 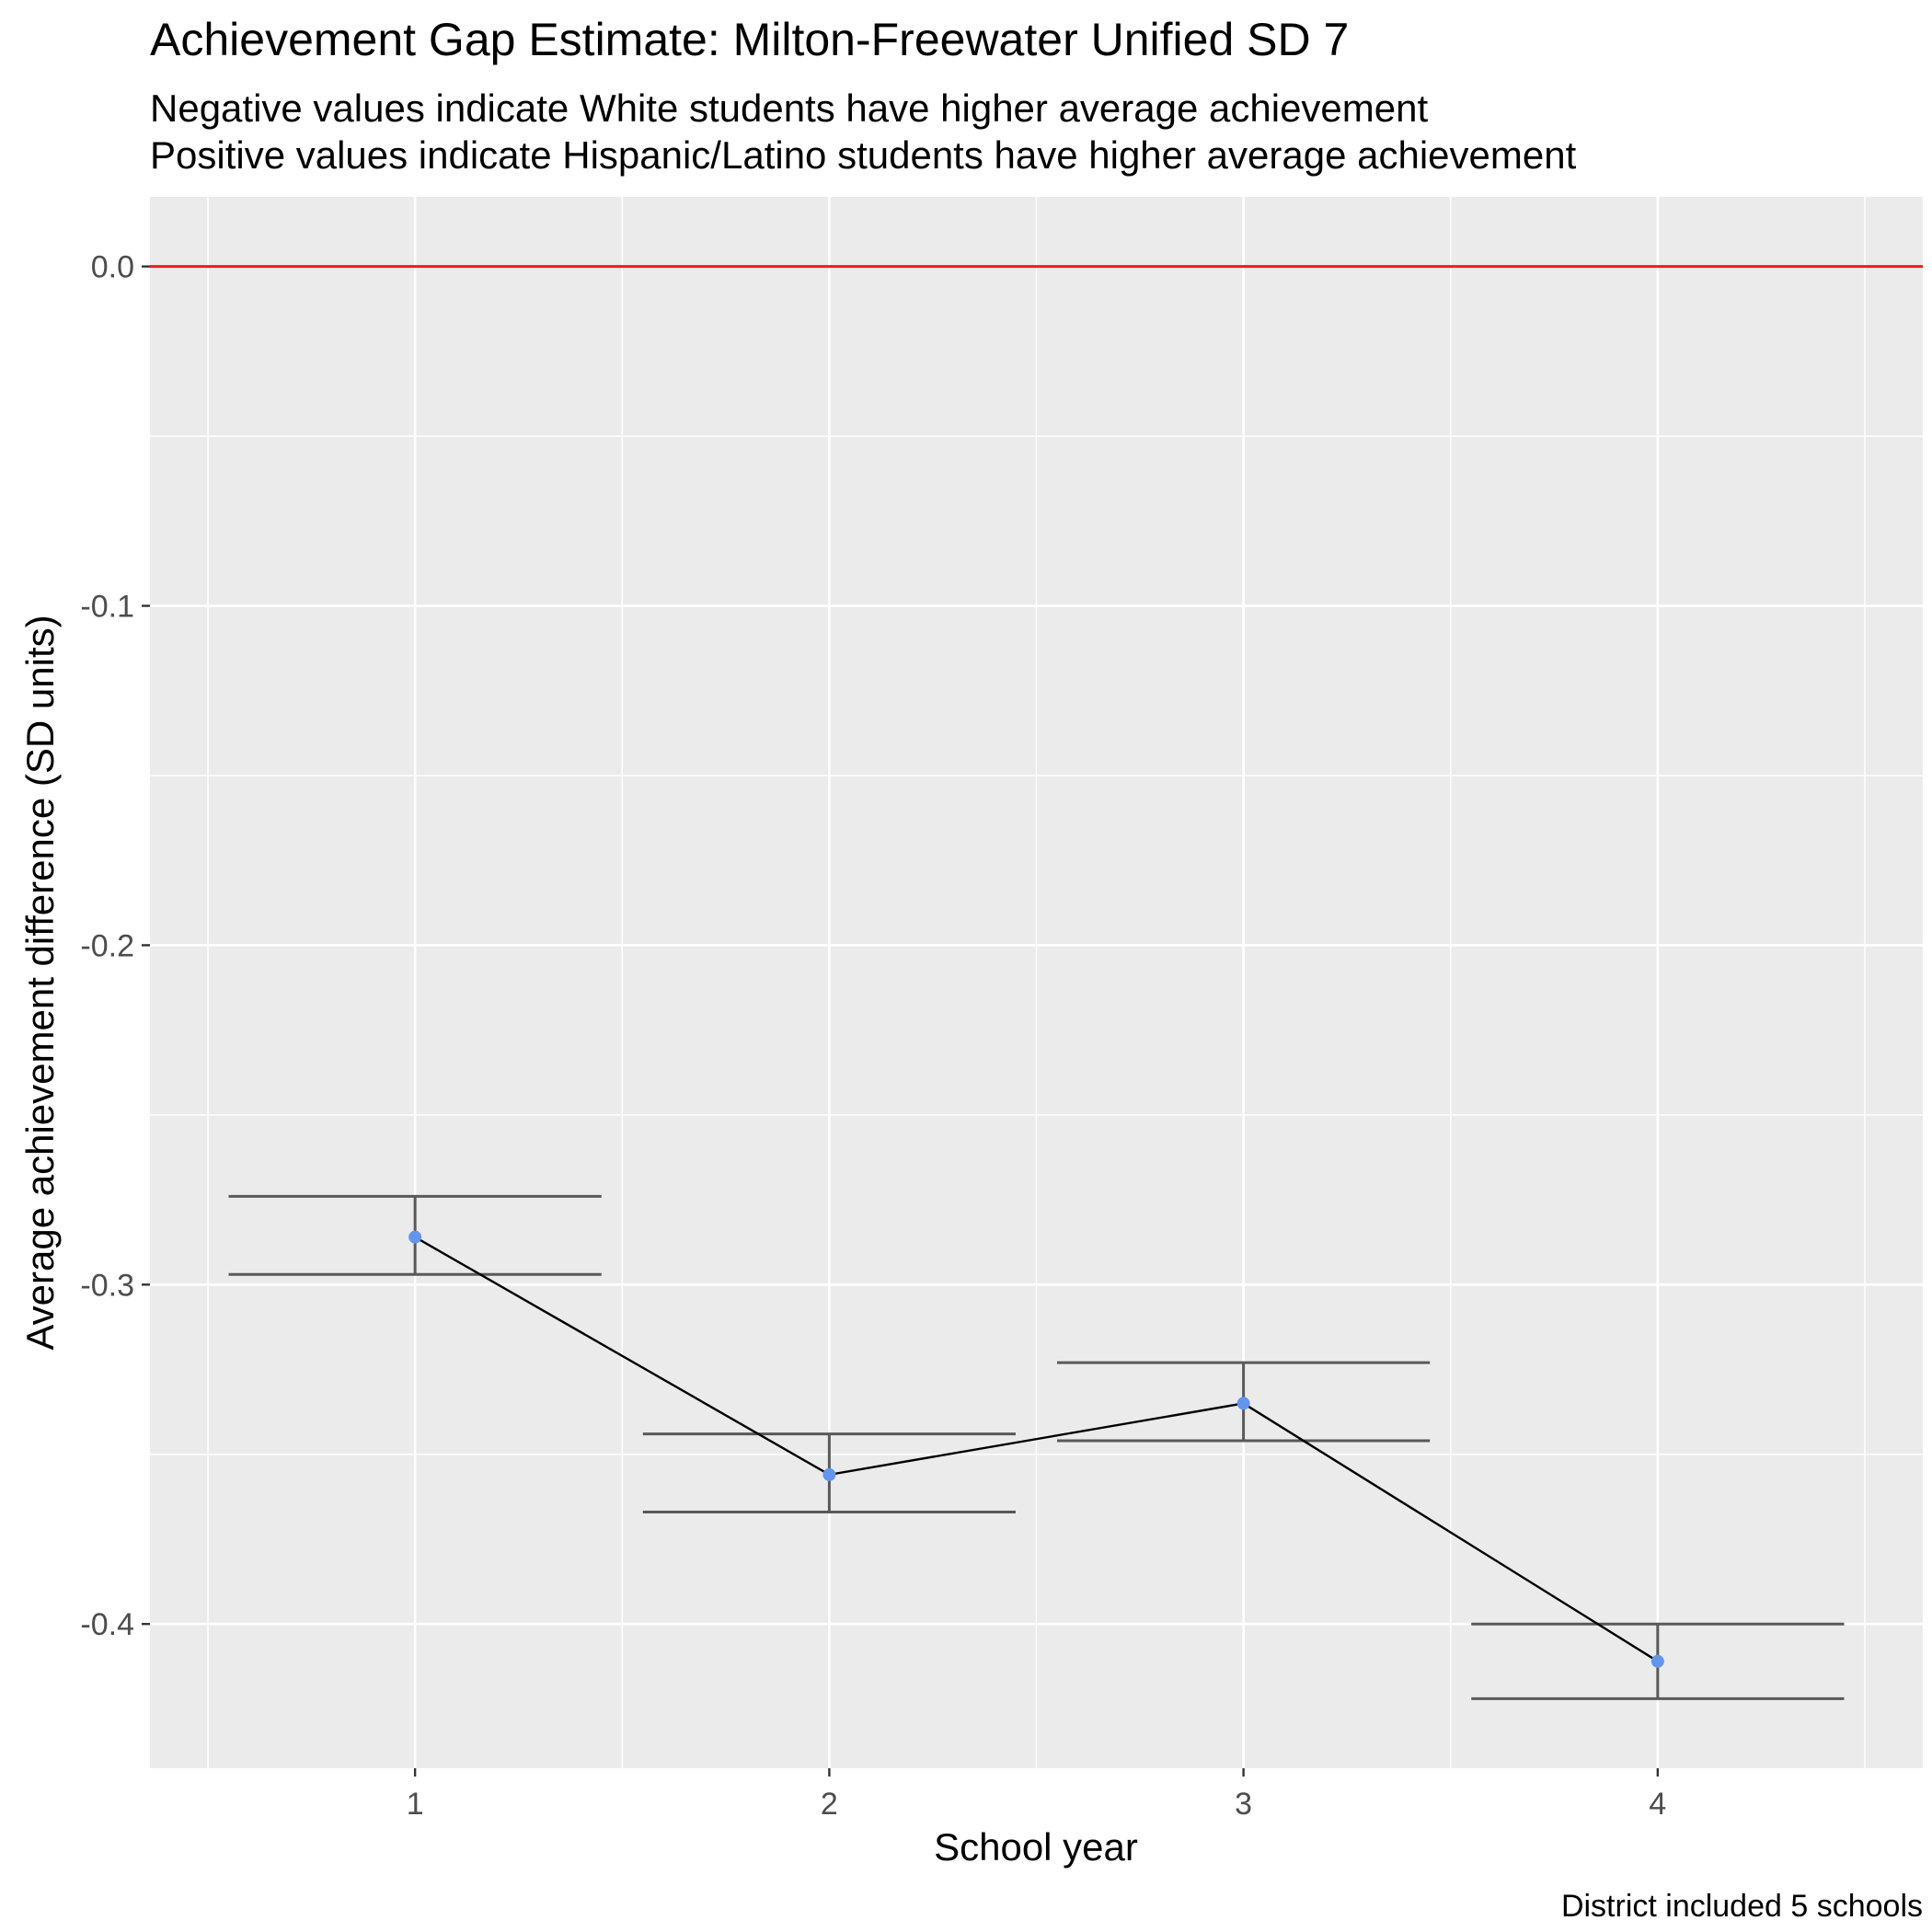 I want to click on point-layer, so click(x=1036, y=1449).